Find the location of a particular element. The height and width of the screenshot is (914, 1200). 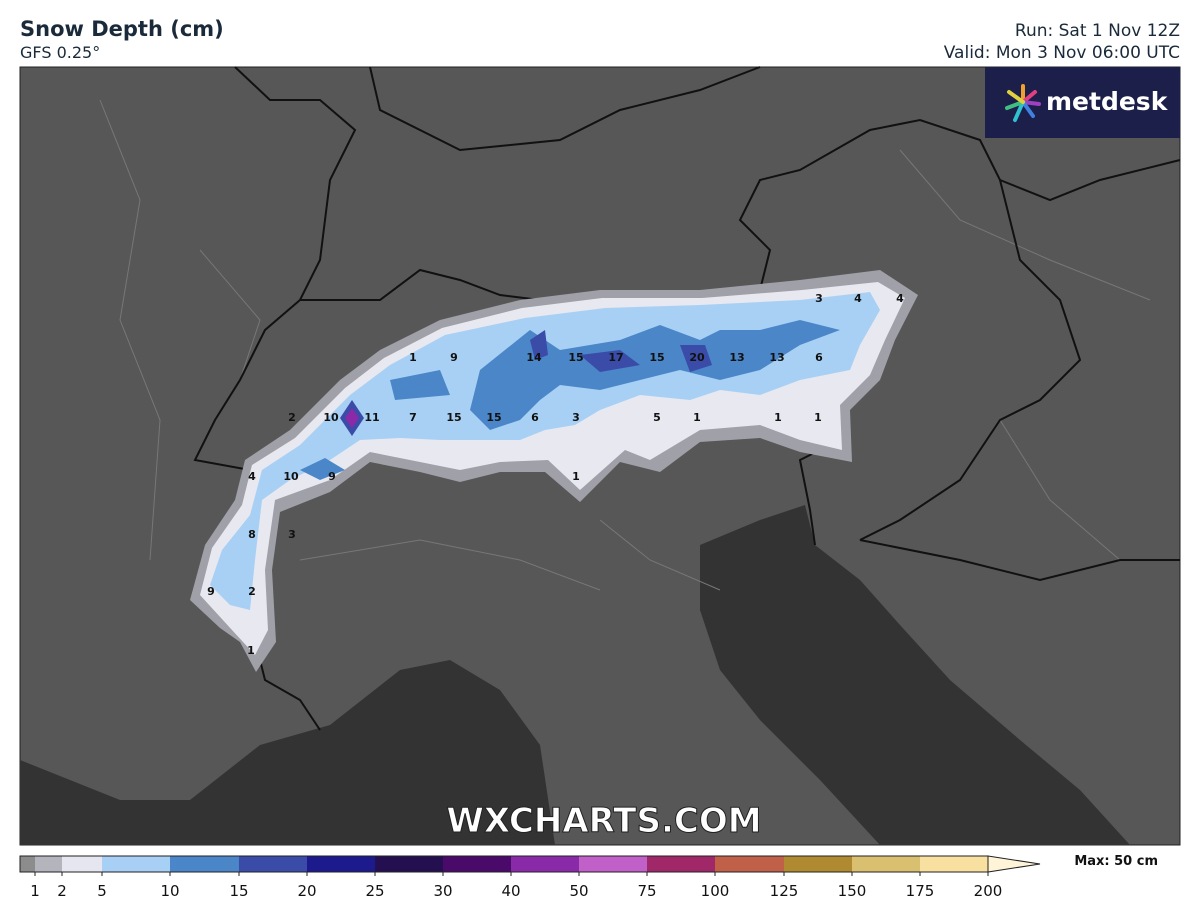

colorbar-tick-label: 150 is located at coordinates (852, 891).